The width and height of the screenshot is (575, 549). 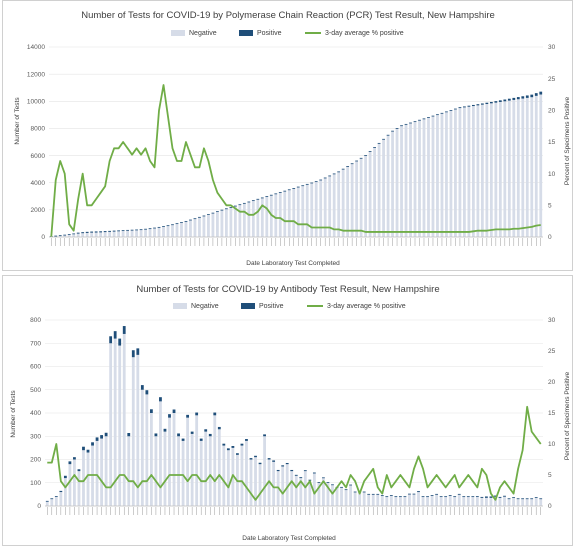 I want to click on pcr-legend: Negative Positive 3-day average % positive, so click(x=287, y=33).